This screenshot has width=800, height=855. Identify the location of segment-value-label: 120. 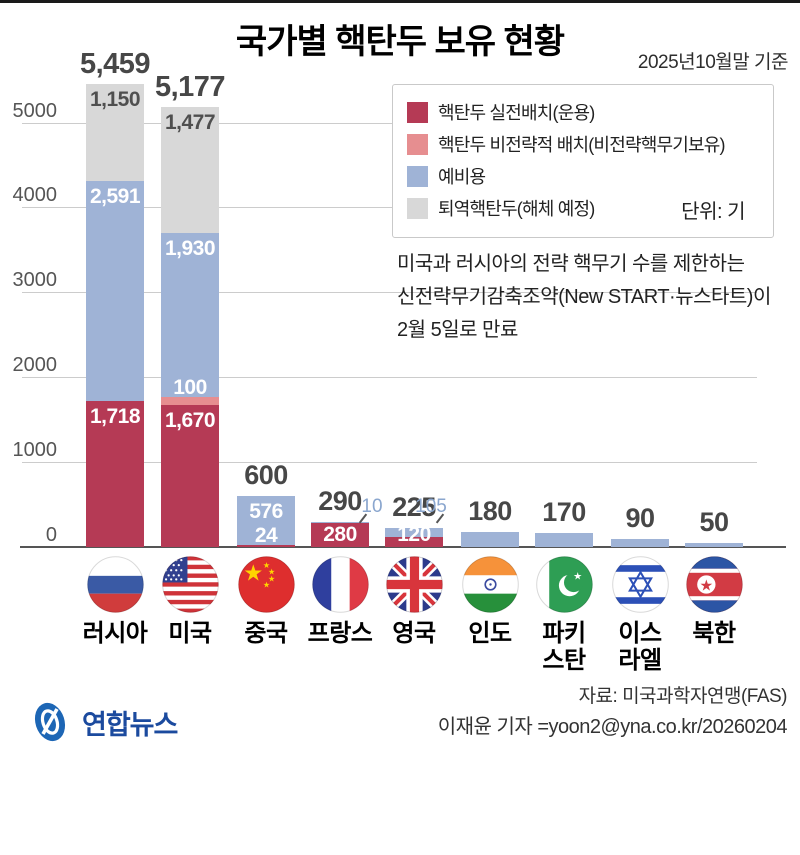
(414, 534).